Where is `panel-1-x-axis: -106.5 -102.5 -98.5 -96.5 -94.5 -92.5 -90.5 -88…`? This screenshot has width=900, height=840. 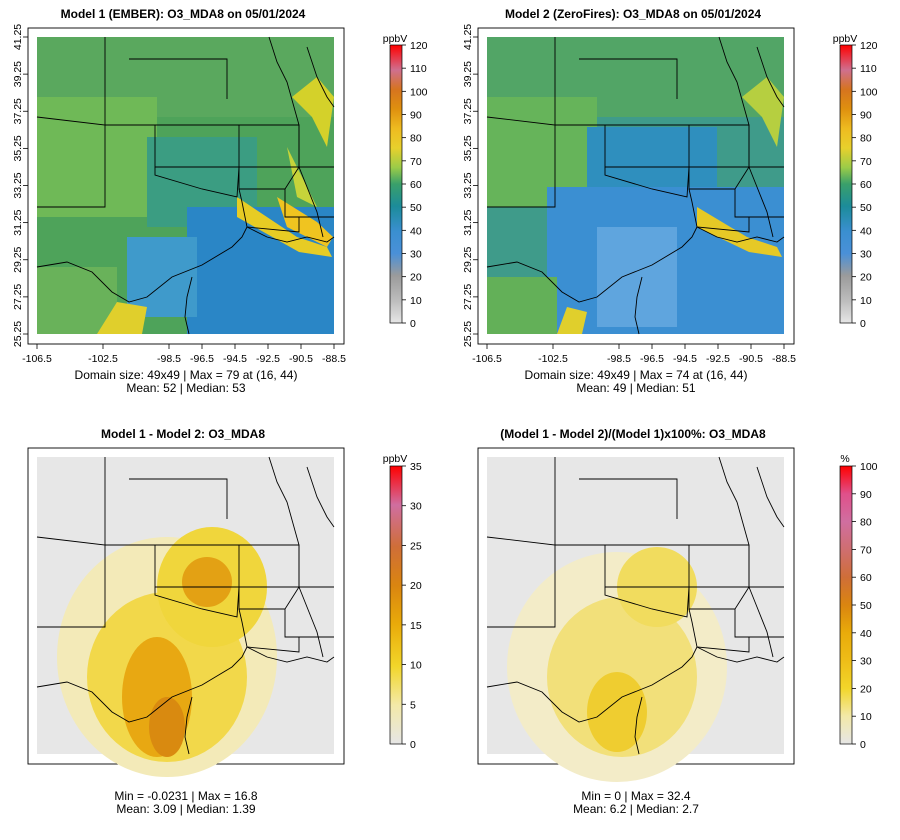 panel-1-x-axis: -106.5 -102.5 -98.5 -96.5 -94.5 -92.5 -90.5 -88… is located at coordinates (184, 354).